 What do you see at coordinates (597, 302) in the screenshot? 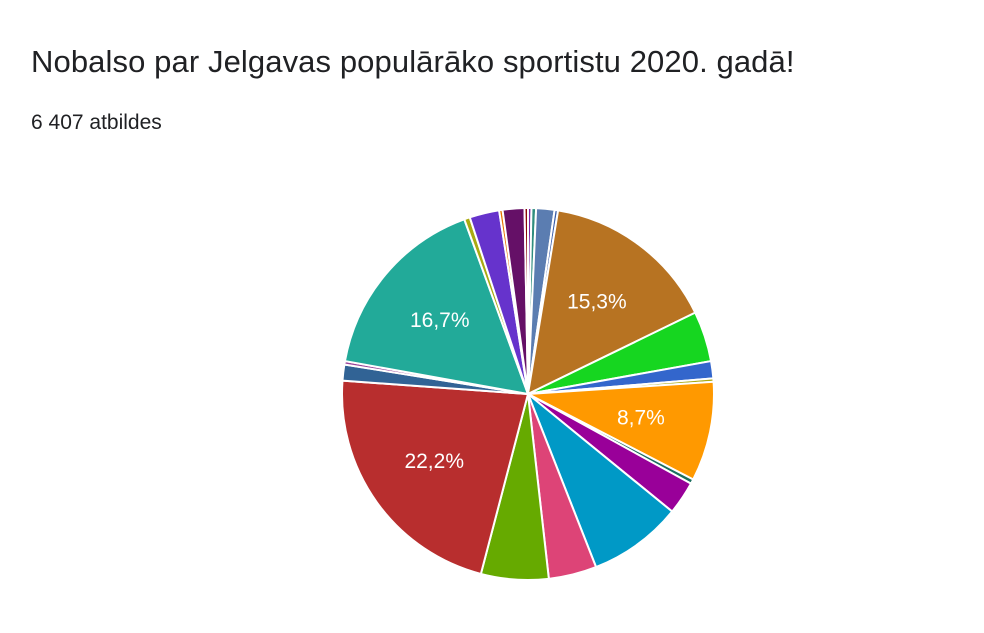
I see `pie-slice-label-5: 15,3%` at bounding box center [597, 302].